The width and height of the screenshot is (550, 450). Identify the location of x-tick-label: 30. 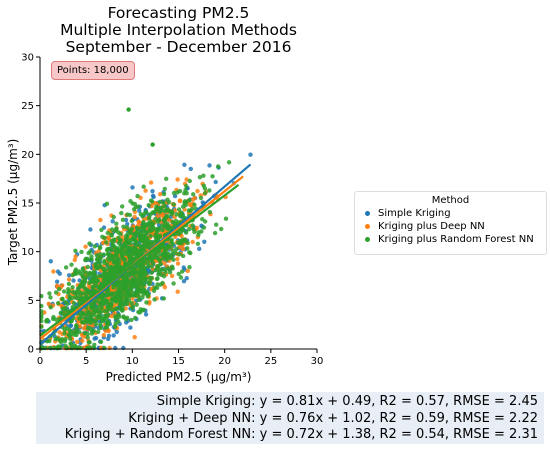
(317, 361).